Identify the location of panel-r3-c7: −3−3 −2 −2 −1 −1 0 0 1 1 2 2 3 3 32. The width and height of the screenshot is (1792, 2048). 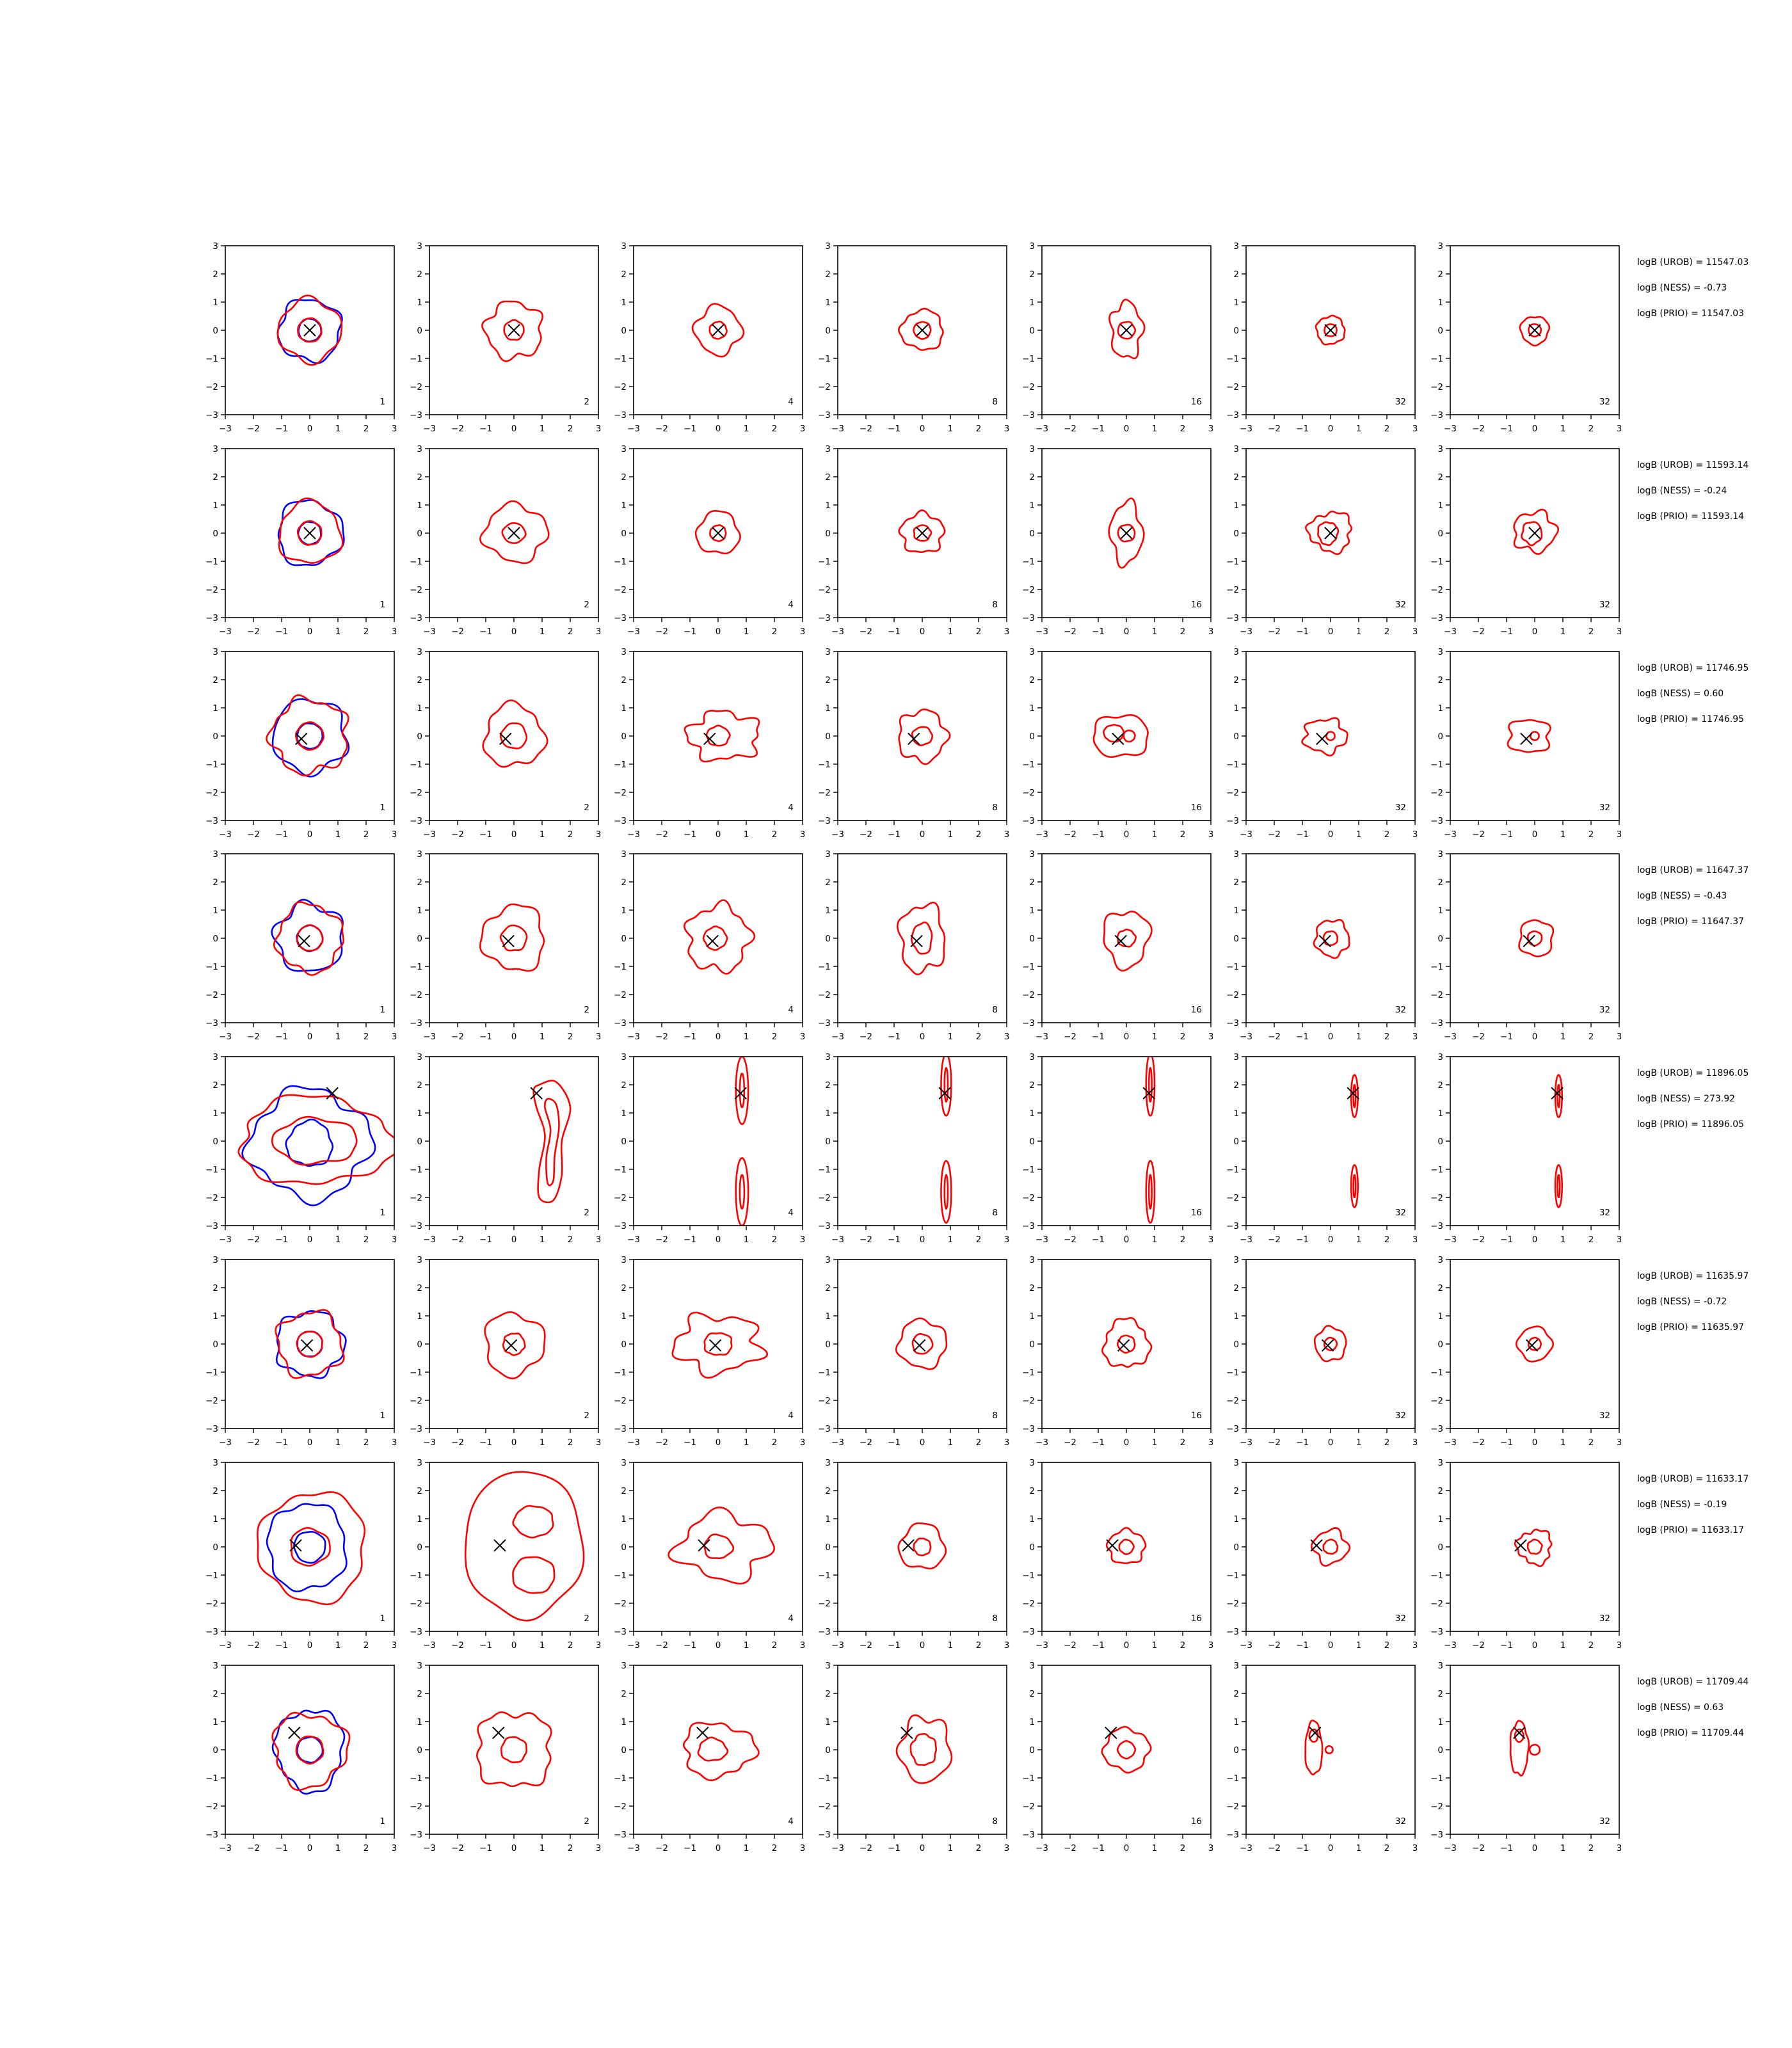
(1526, 743).